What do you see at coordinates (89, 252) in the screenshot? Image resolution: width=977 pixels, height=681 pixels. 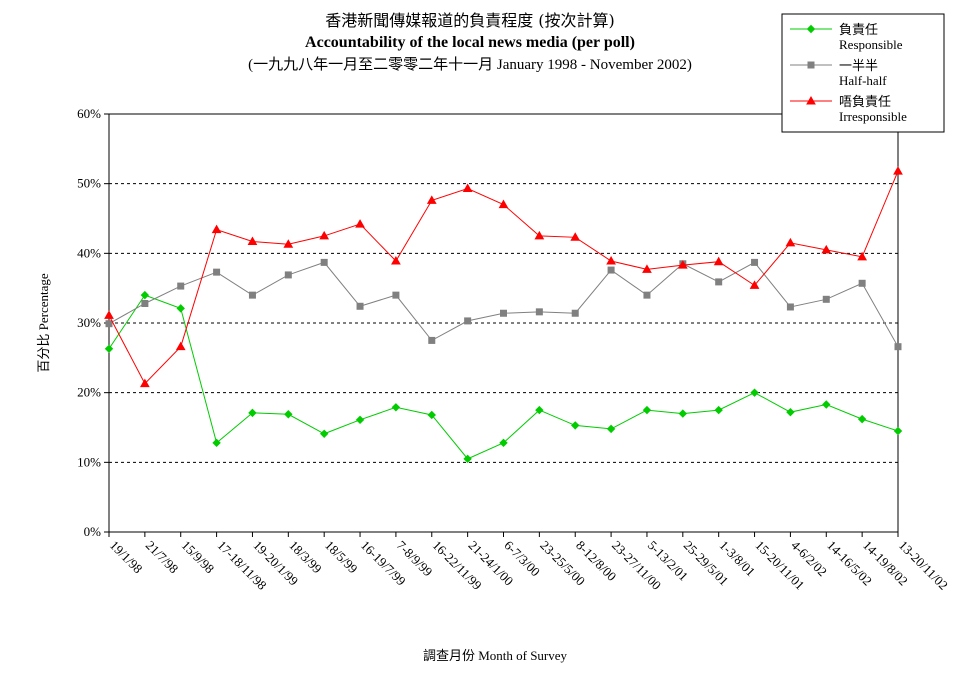 I see `y-tick-label: 40%` at bounding box center [89, 252].